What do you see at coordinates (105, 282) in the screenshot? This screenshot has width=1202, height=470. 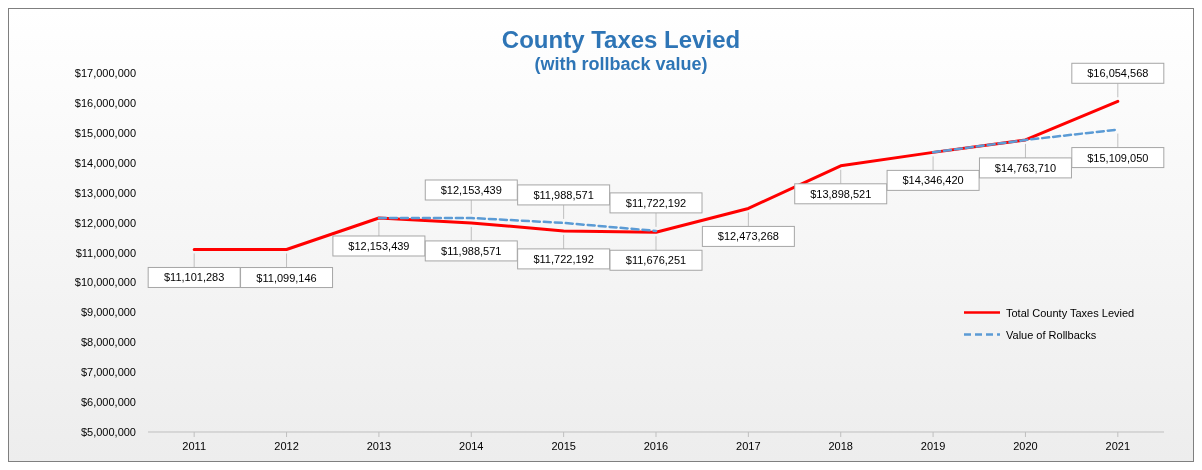 I see `y-tick-label: $10,000,000` at bounding box center [105, 282].